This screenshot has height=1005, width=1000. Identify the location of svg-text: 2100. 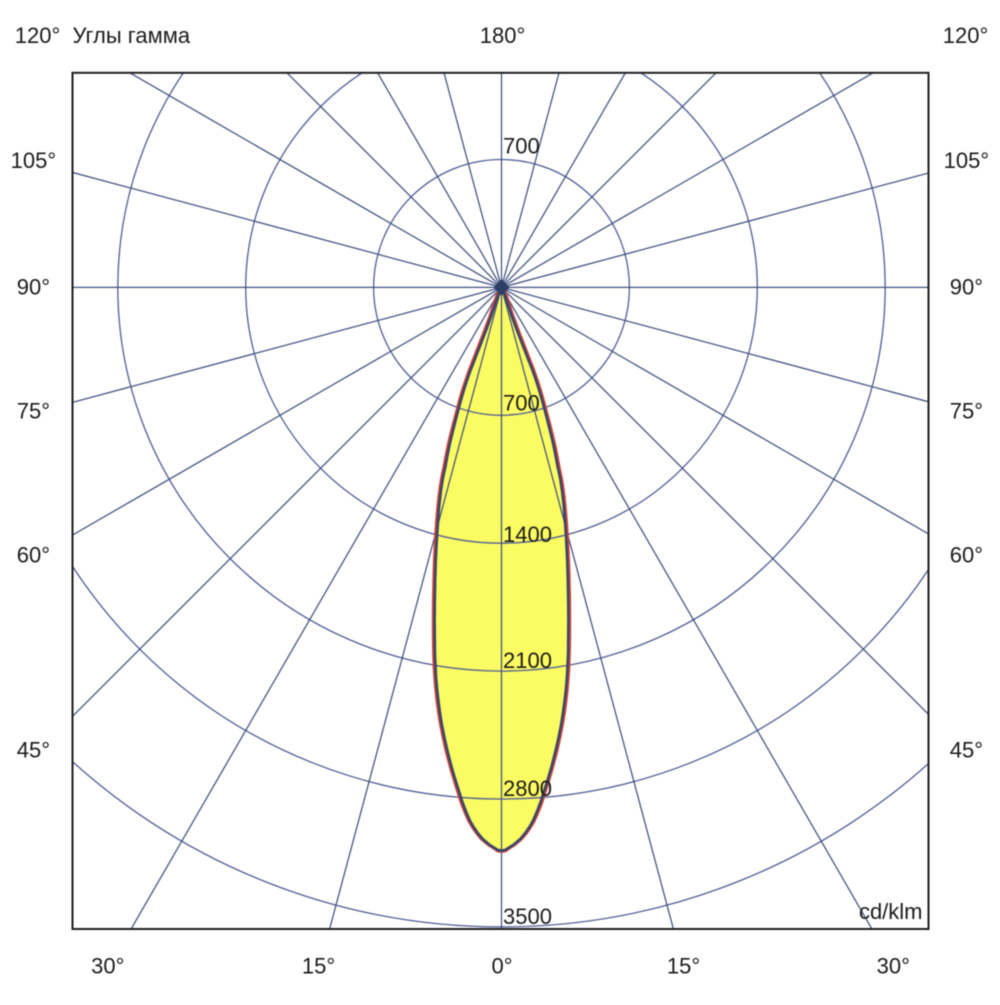
(527, 660).